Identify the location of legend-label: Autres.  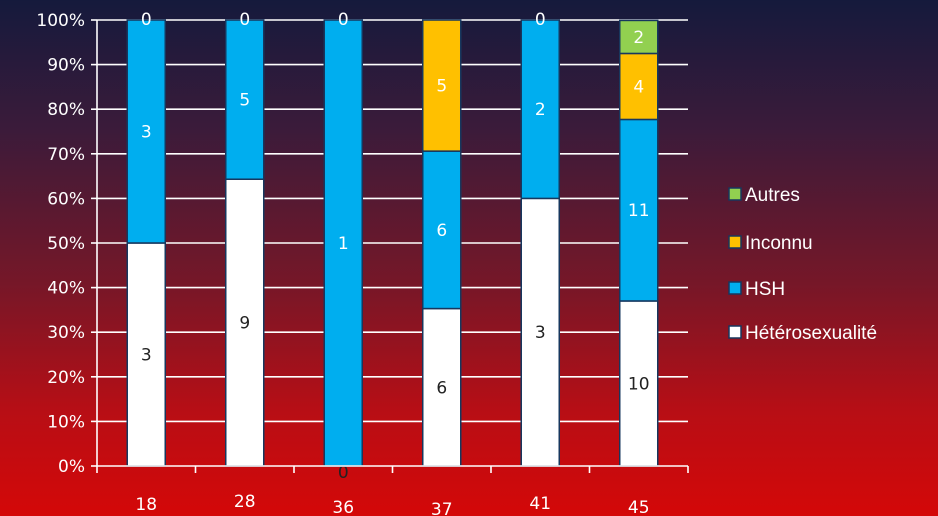
(772, 195).